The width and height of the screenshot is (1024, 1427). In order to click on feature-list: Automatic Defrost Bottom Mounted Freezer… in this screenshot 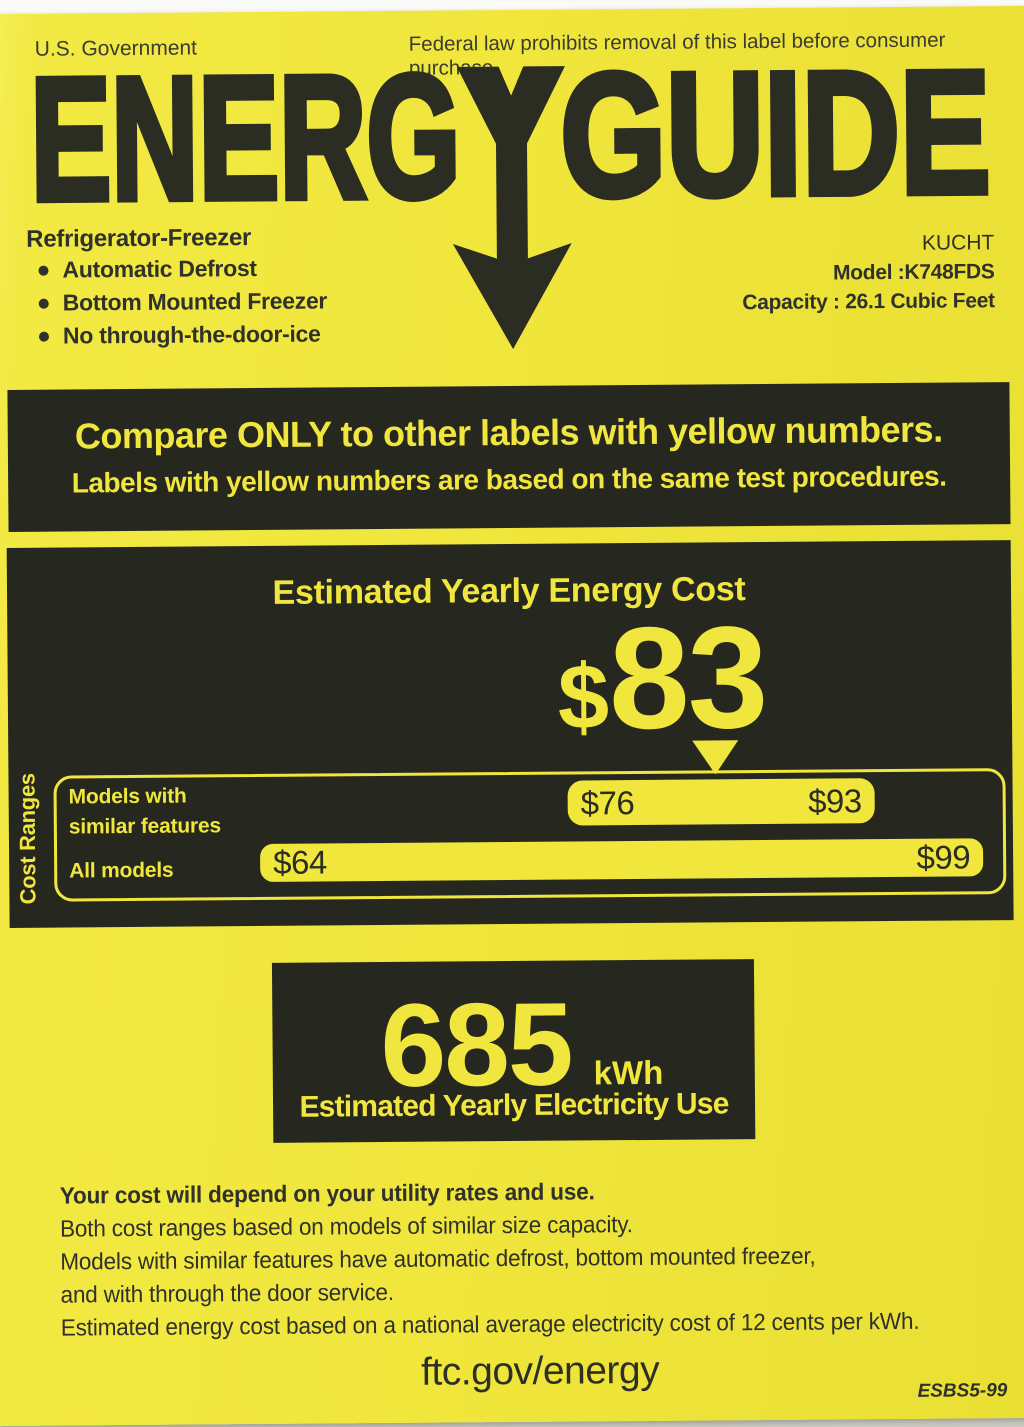, I will do `click(182, 301)`.